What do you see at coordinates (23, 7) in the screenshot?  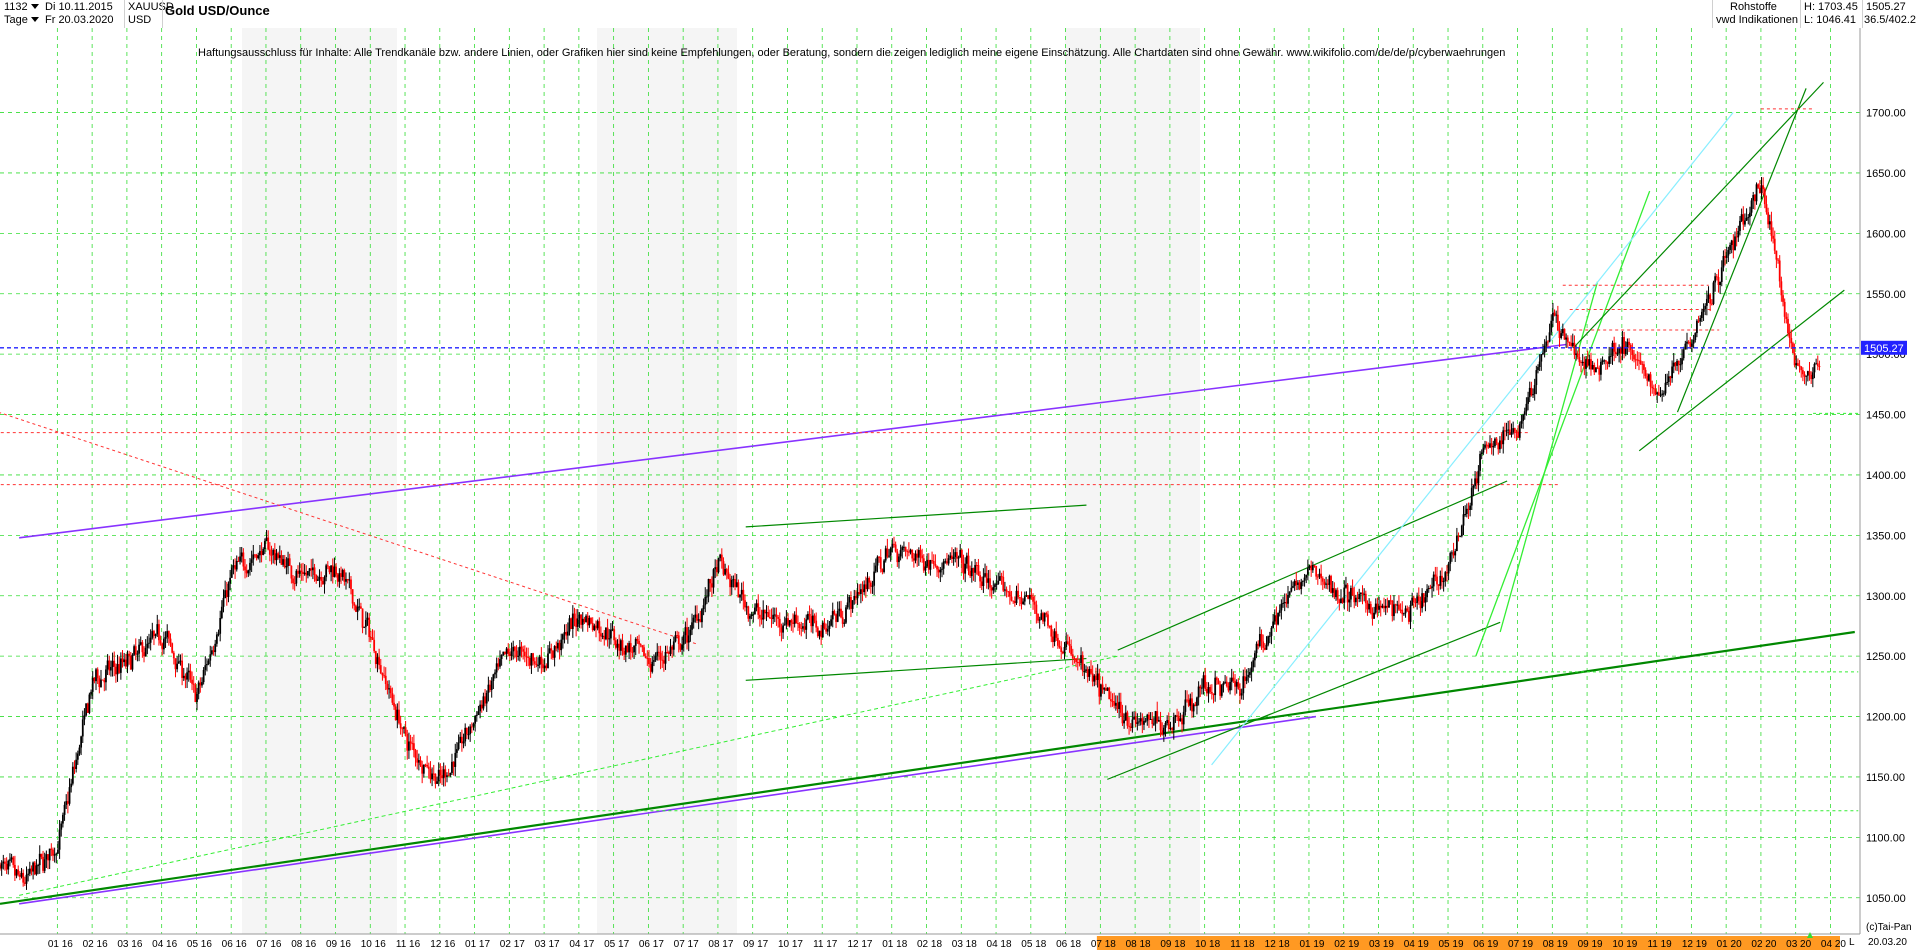 I see `bar-count-selector: 1132` at bounding box center [23, 7].